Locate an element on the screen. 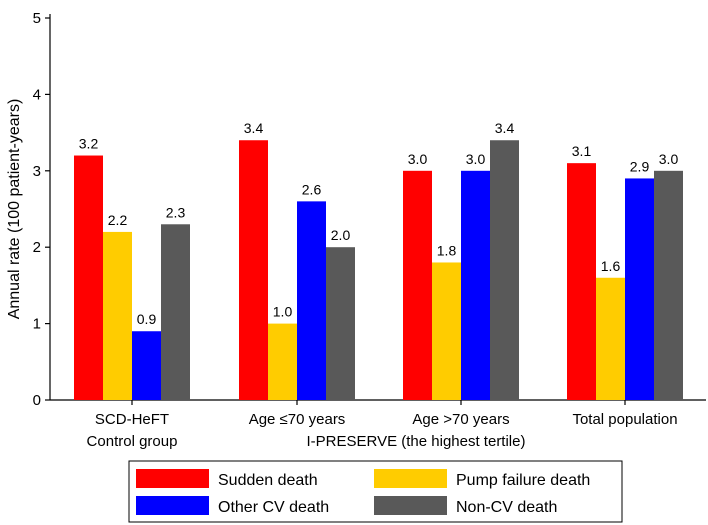 Image resolution: width=708 pixels, height=525 pixels. legend-label: Pump failure death is located at coordinates (523, 480).